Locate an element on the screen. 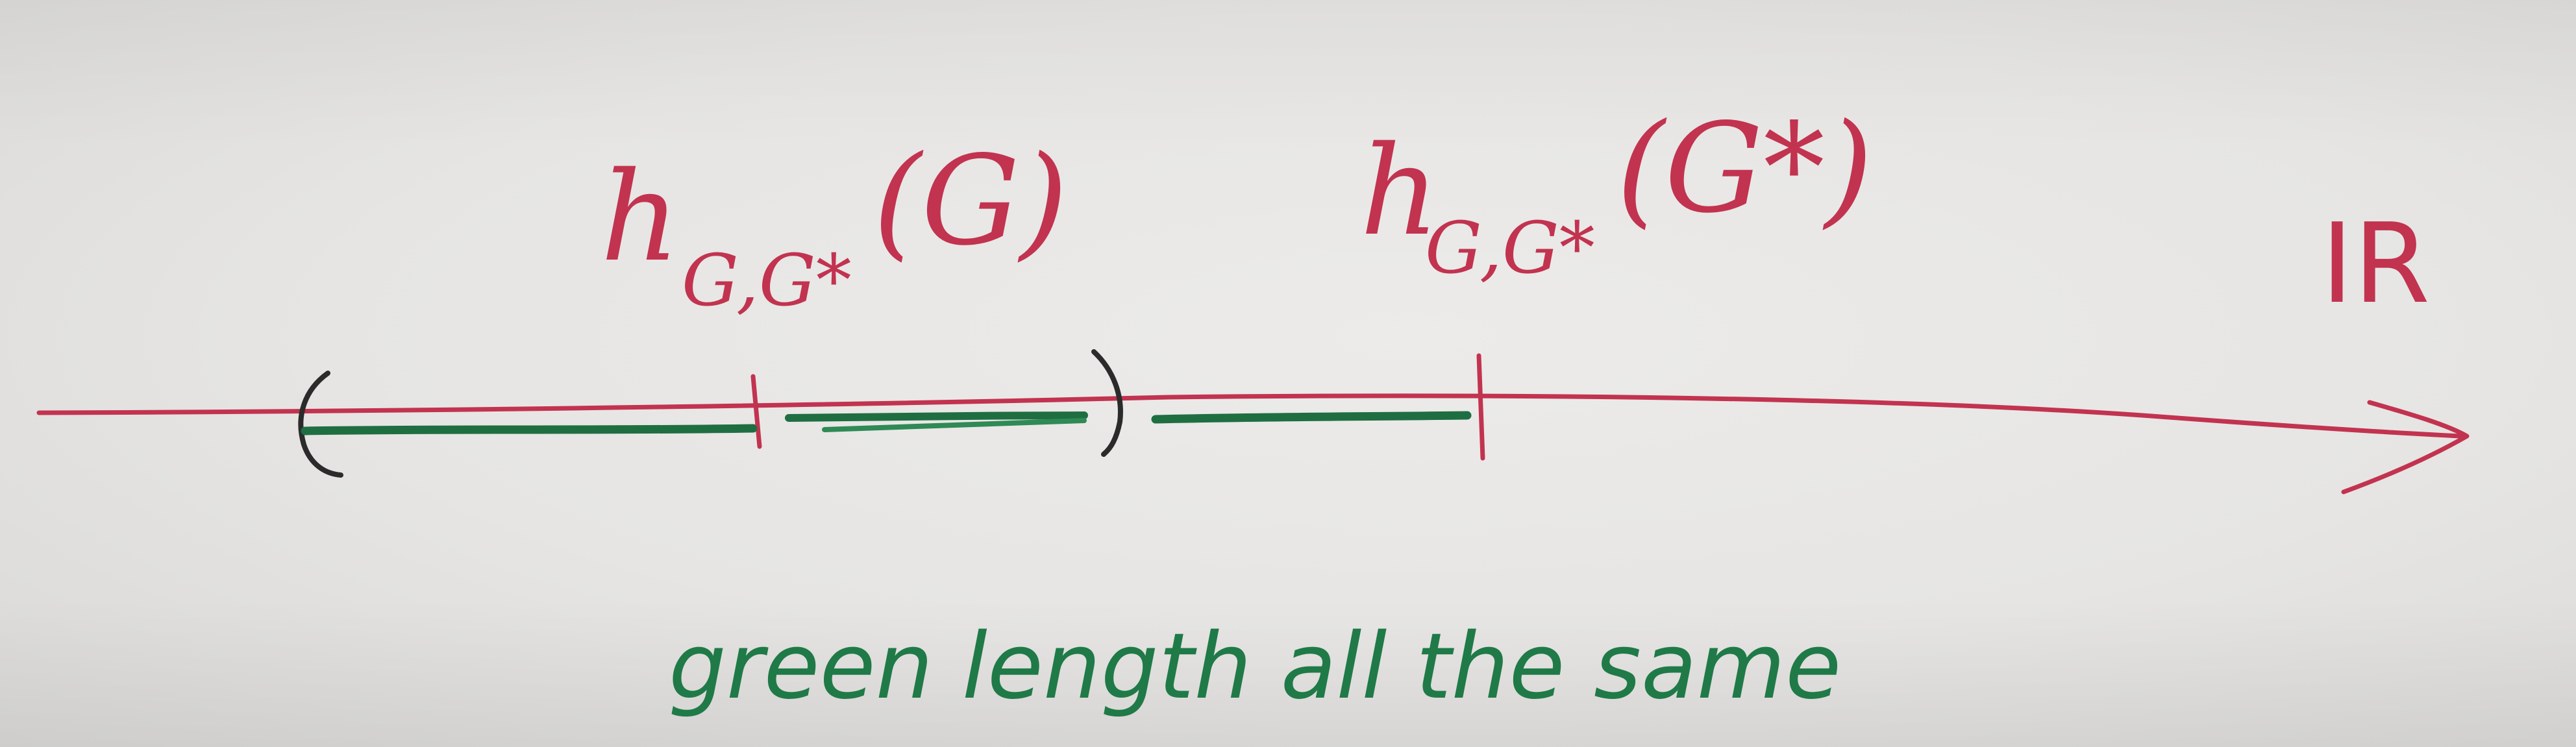  real-number-line is located at coordinates (1249, 416).